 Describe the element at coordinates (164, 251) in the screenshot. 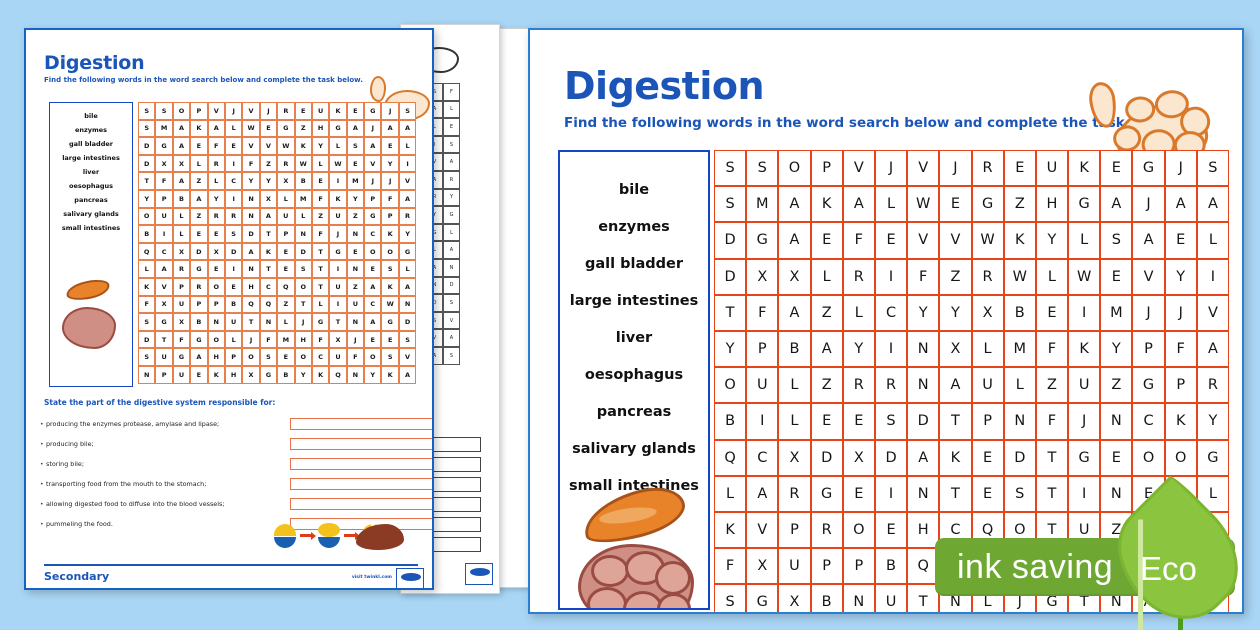

I see `word-search-cell: C` at that location.